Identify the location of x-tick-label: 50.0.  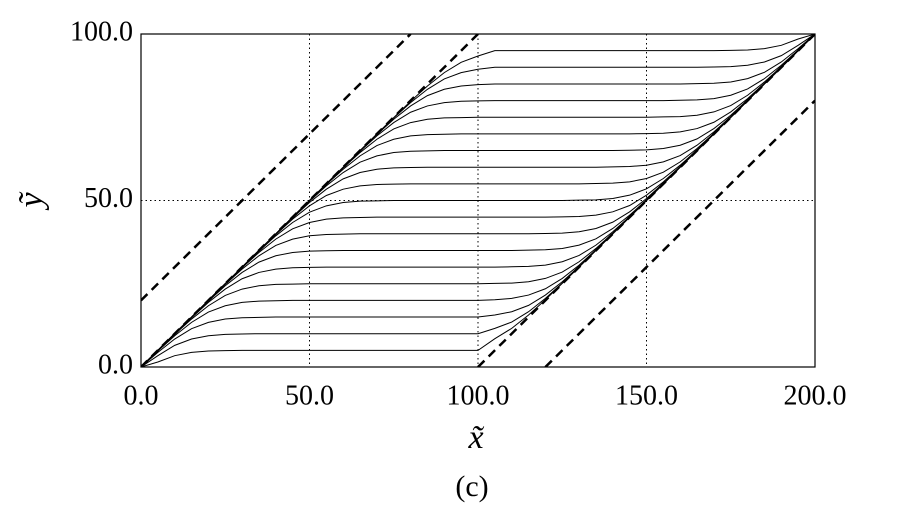
(309, 395).